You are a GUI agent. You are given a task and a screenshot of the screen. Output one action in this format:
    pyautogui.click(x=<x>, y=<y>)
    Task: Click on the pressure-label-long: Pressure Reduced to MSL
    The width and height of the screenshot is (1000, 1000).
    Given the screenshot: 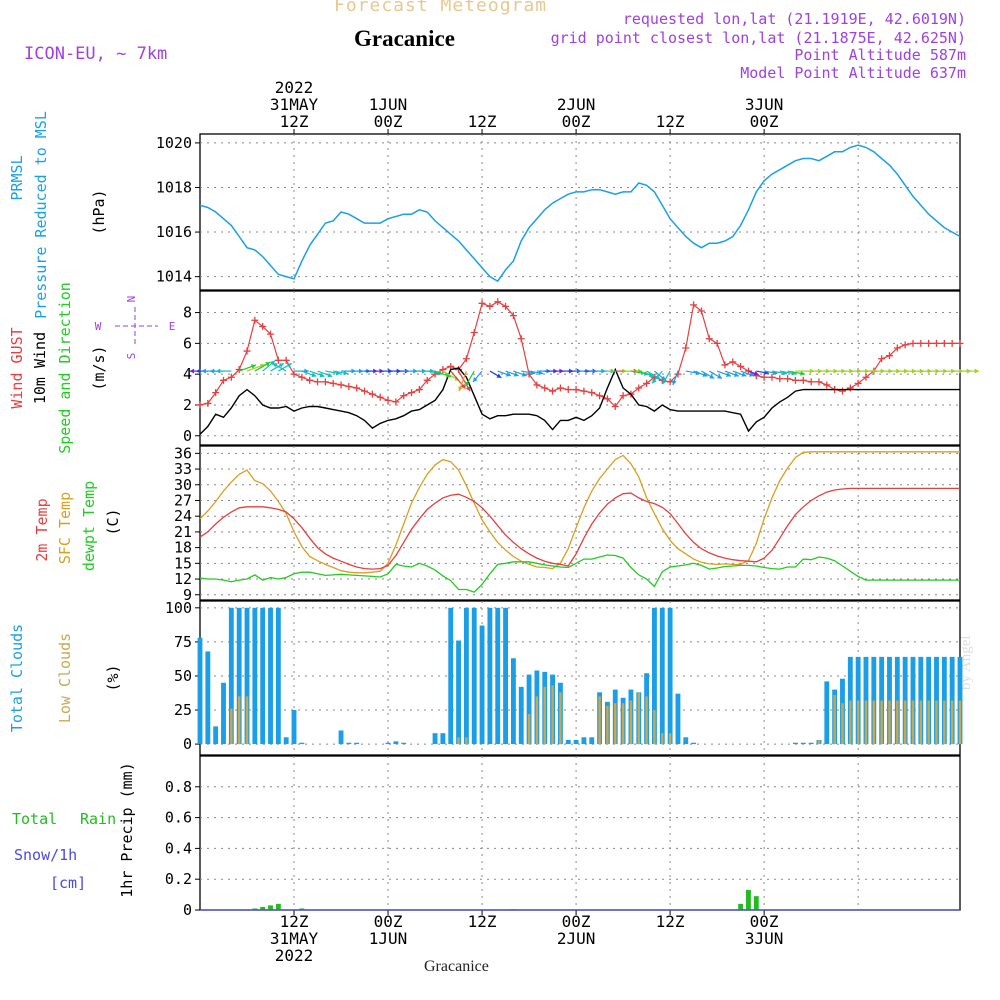 What is the action you would take?
    pyautogui.click(x=41, y=215)
    